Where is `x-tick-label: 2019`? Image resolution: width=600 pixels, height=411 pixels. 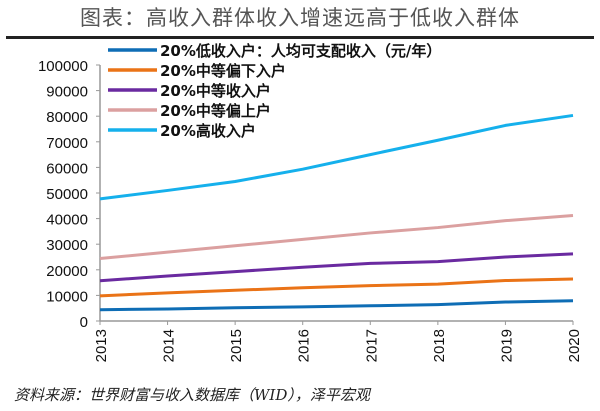
x-tick-label: 2019 is located at coordinates (506, 345).